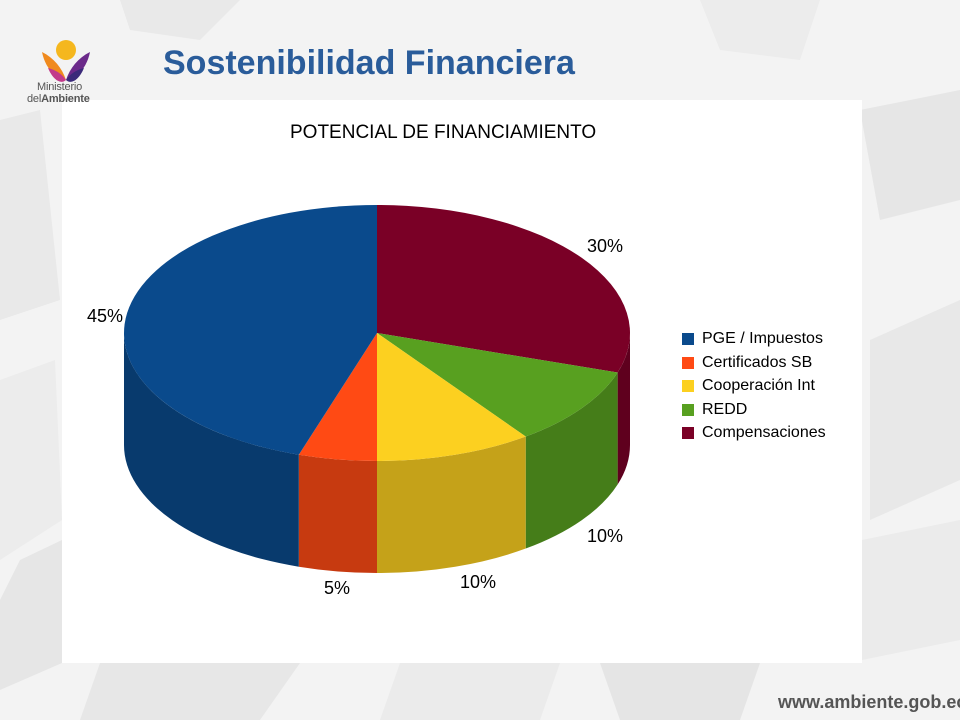 The image size is (960, 720). I want to click on legend-label: REDD, so click(725, 409).